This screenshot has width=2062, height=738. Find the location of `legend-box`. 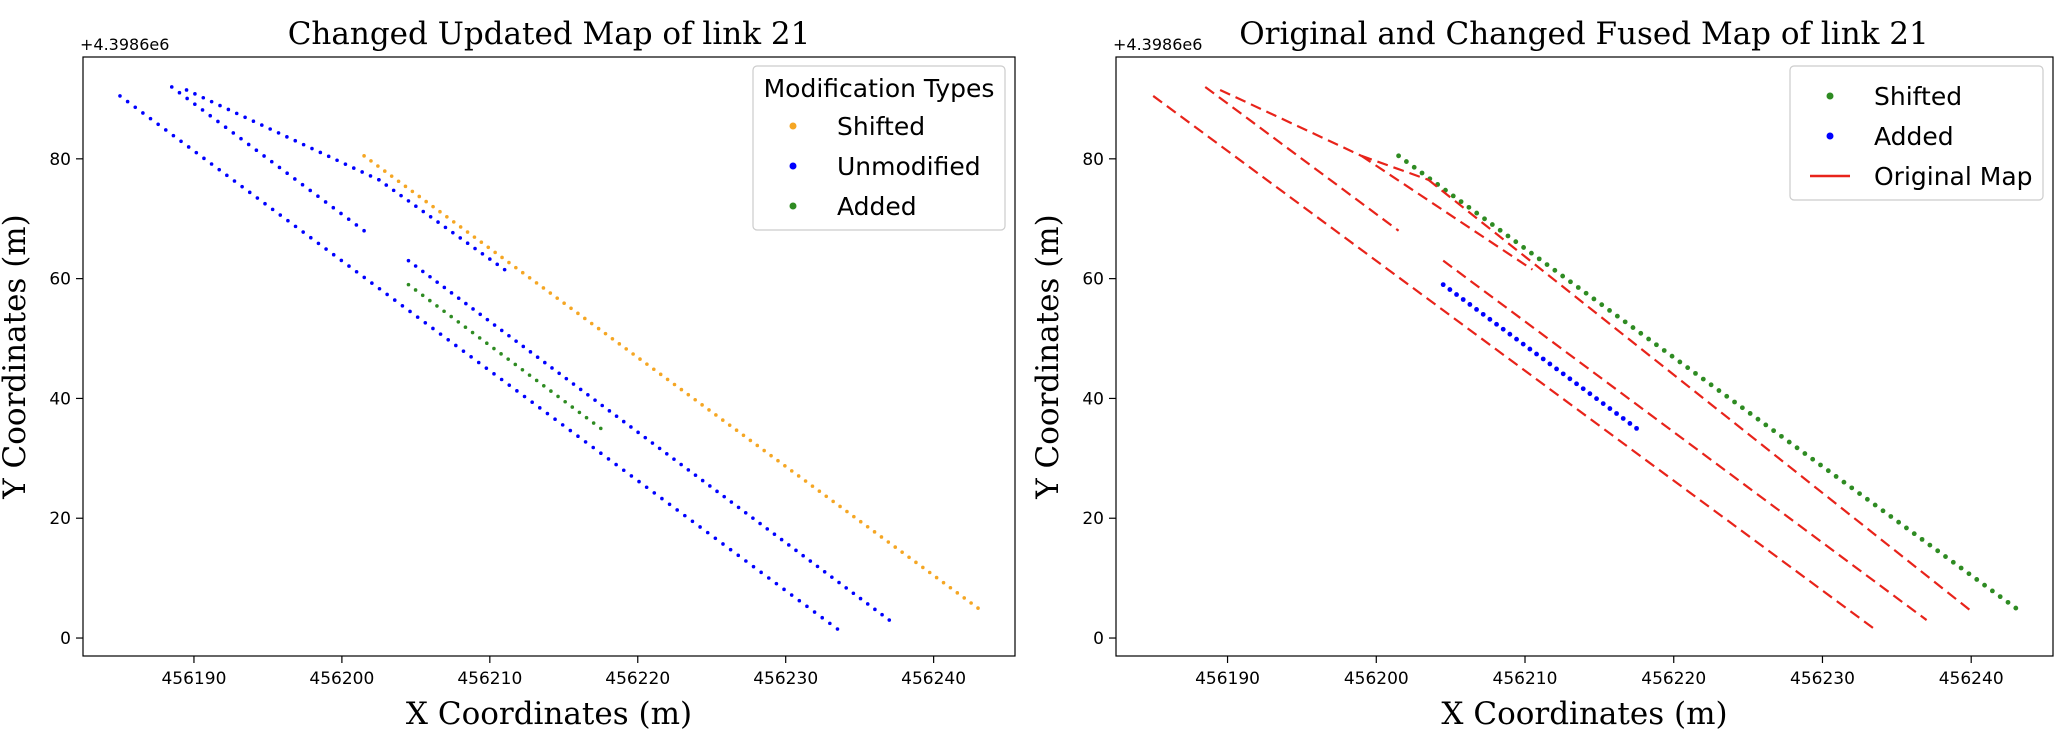

legend-box is located at coordinates (1916, 133).